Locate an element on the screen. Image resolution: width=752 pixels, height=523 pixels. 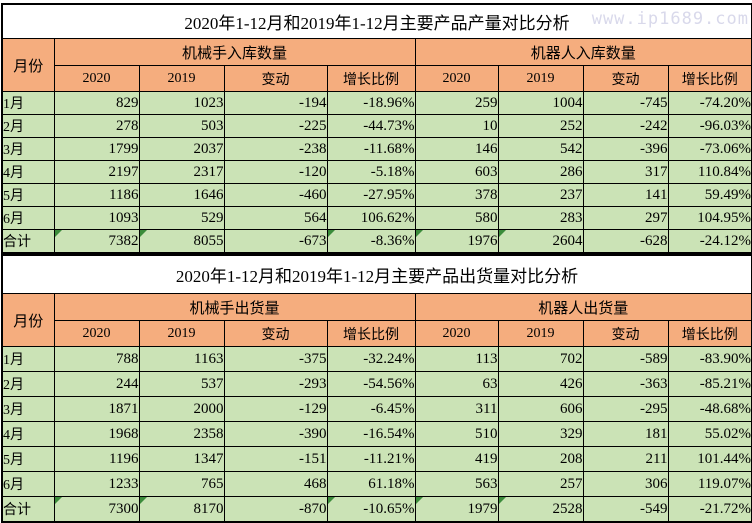
cell-value: 141 is located at coordinates (656, 194).